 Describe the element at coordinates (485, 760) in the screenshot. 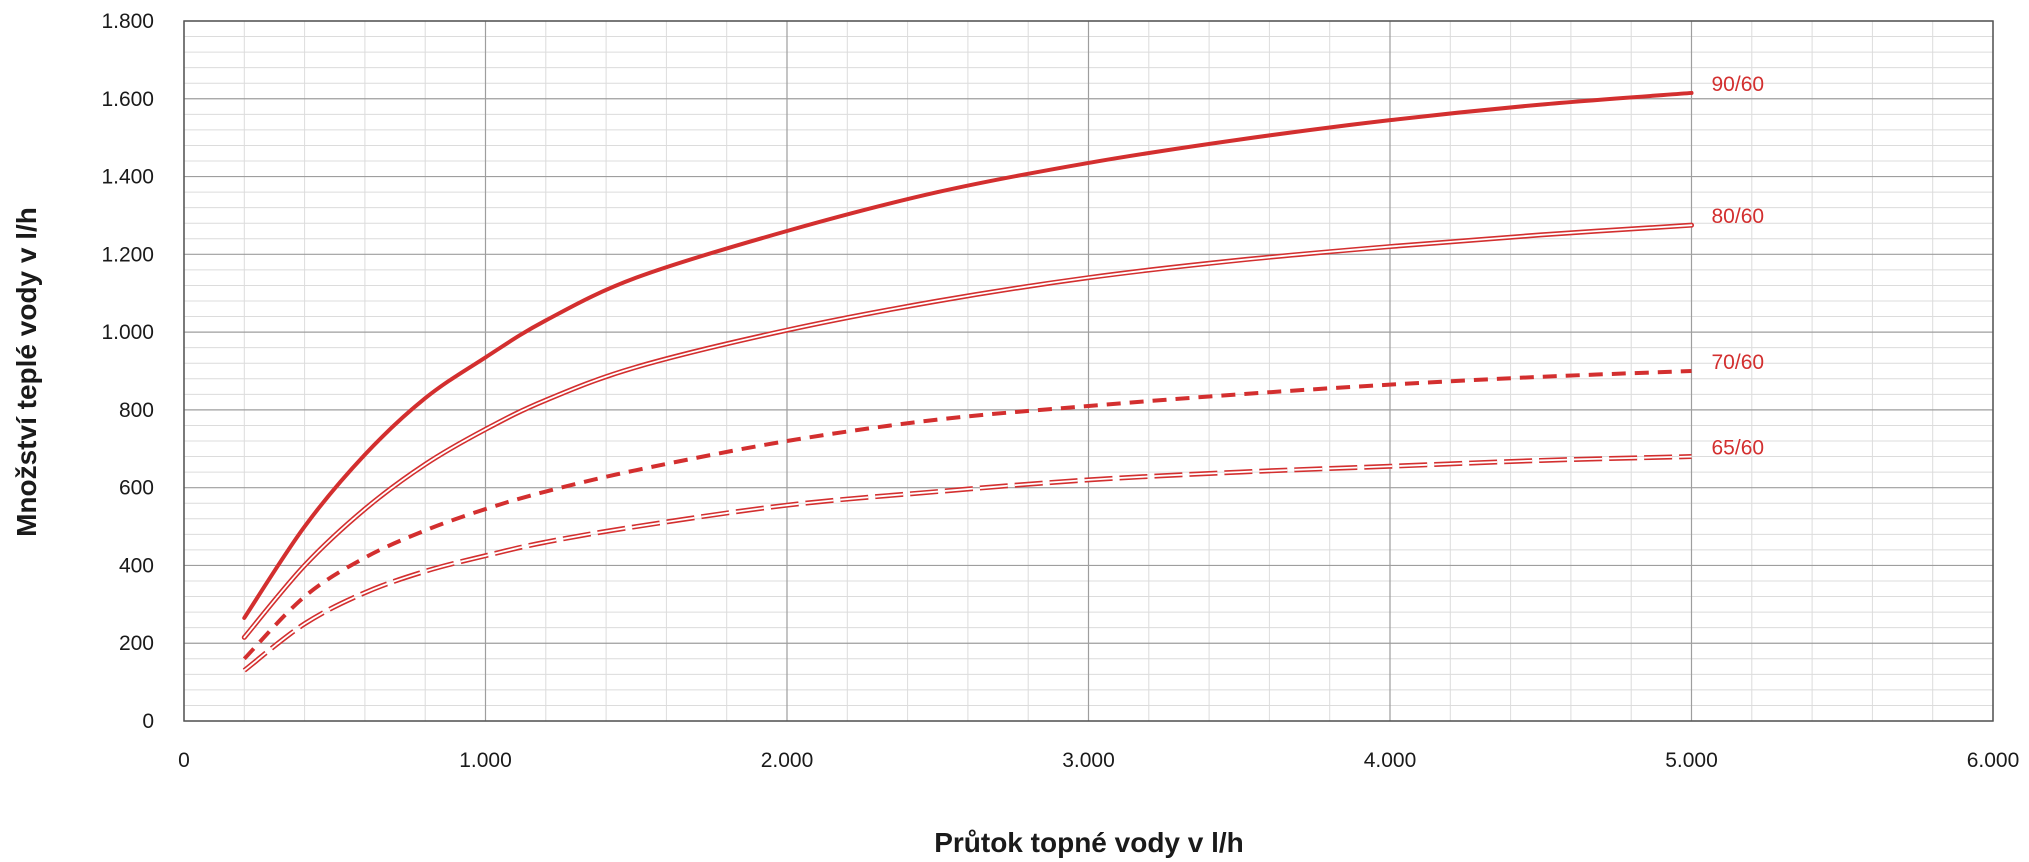

I see `x-tick-label: 1.000` at that location.